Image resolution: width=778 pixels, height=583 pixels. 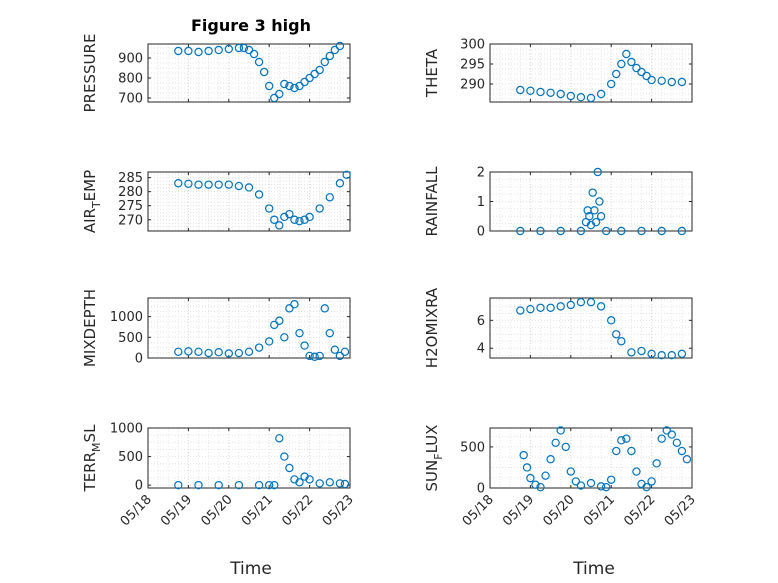 I want to click on subplot-6: 4 6 H2OMIXRA, so click(x=558, y=327).